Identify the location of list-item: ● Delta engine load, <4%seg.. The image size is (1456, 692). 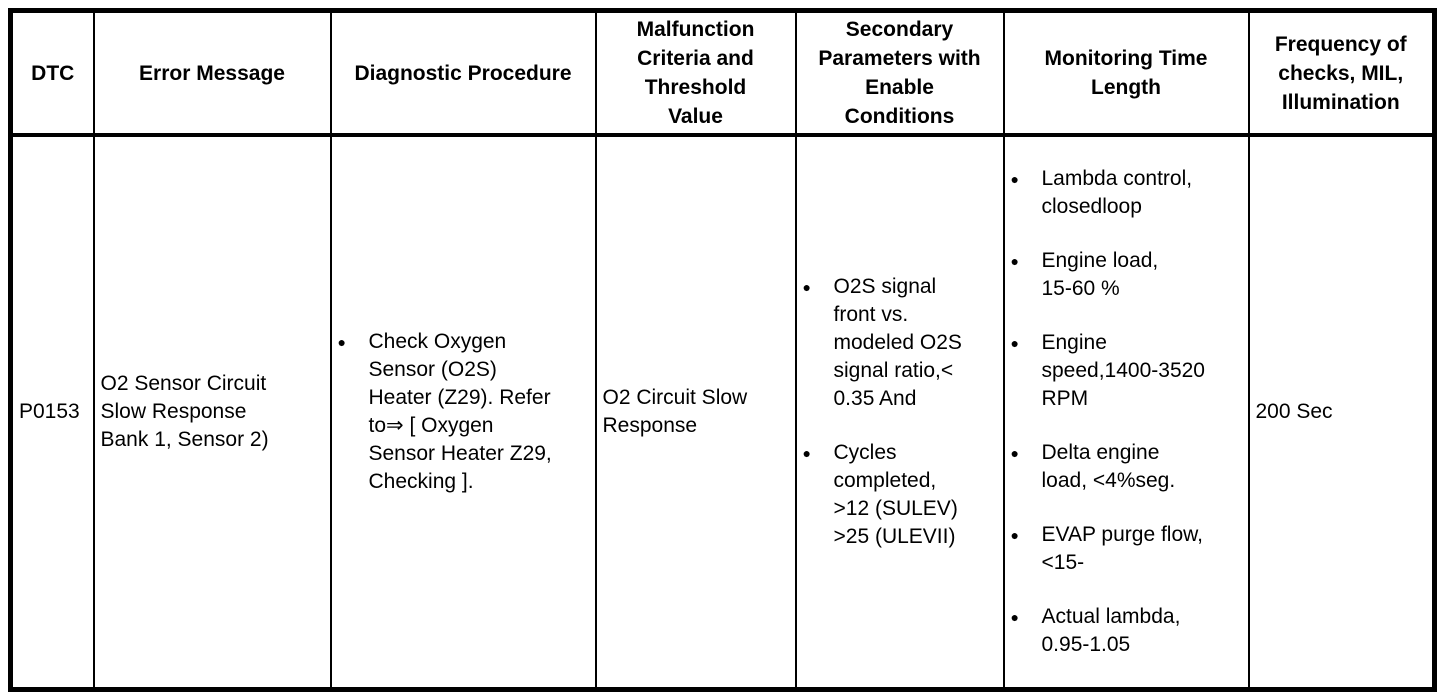
(1127, 467).